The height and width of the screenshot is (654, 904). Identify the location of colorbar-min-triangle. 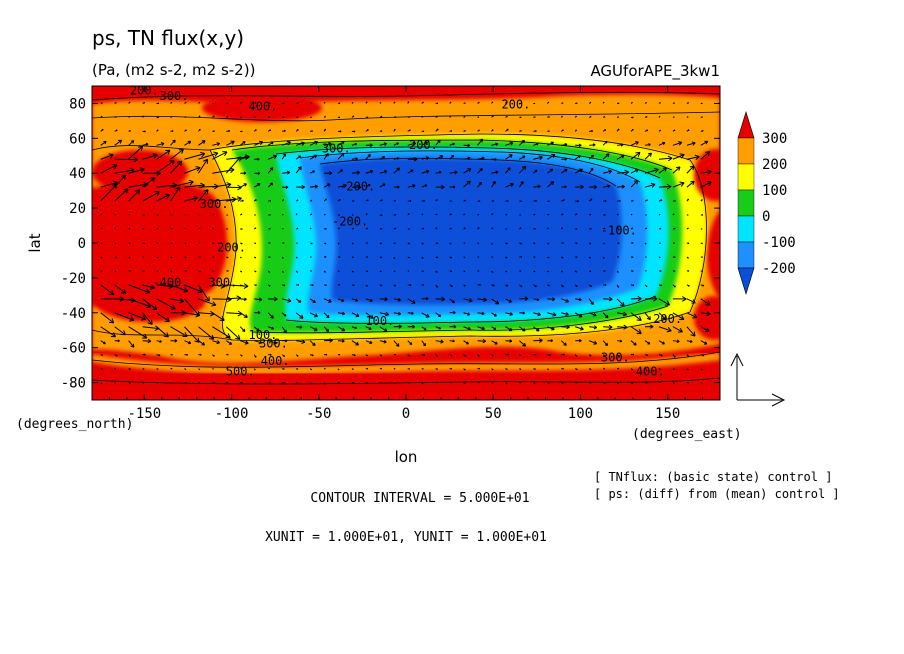
(746, 281).